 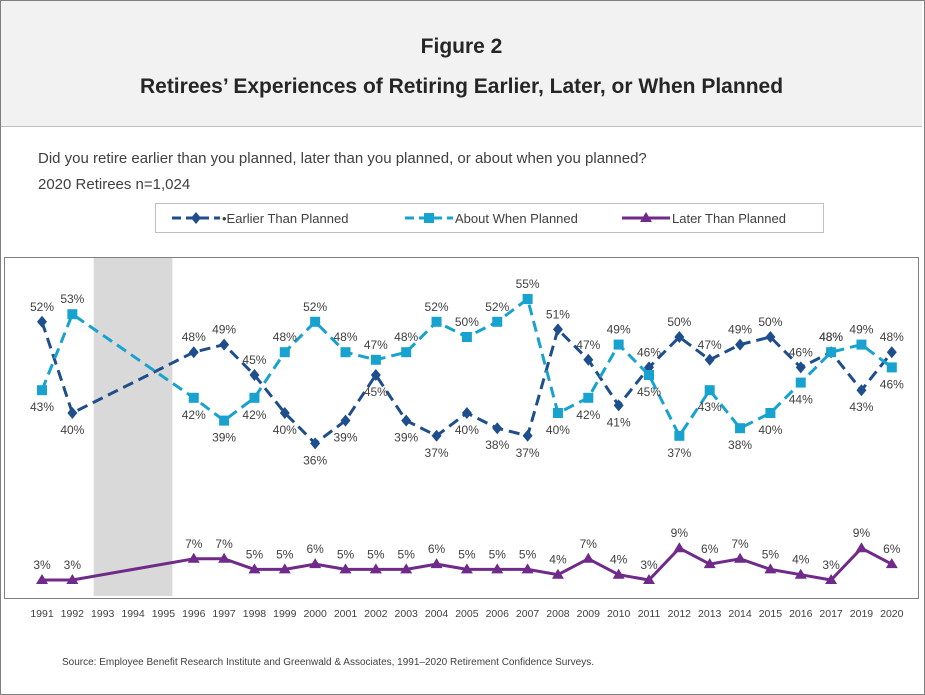 What do you see at coordinates (710, 407) in the screenshot?
I see `data-label-2: 43%` at bounding box center [710, 407].